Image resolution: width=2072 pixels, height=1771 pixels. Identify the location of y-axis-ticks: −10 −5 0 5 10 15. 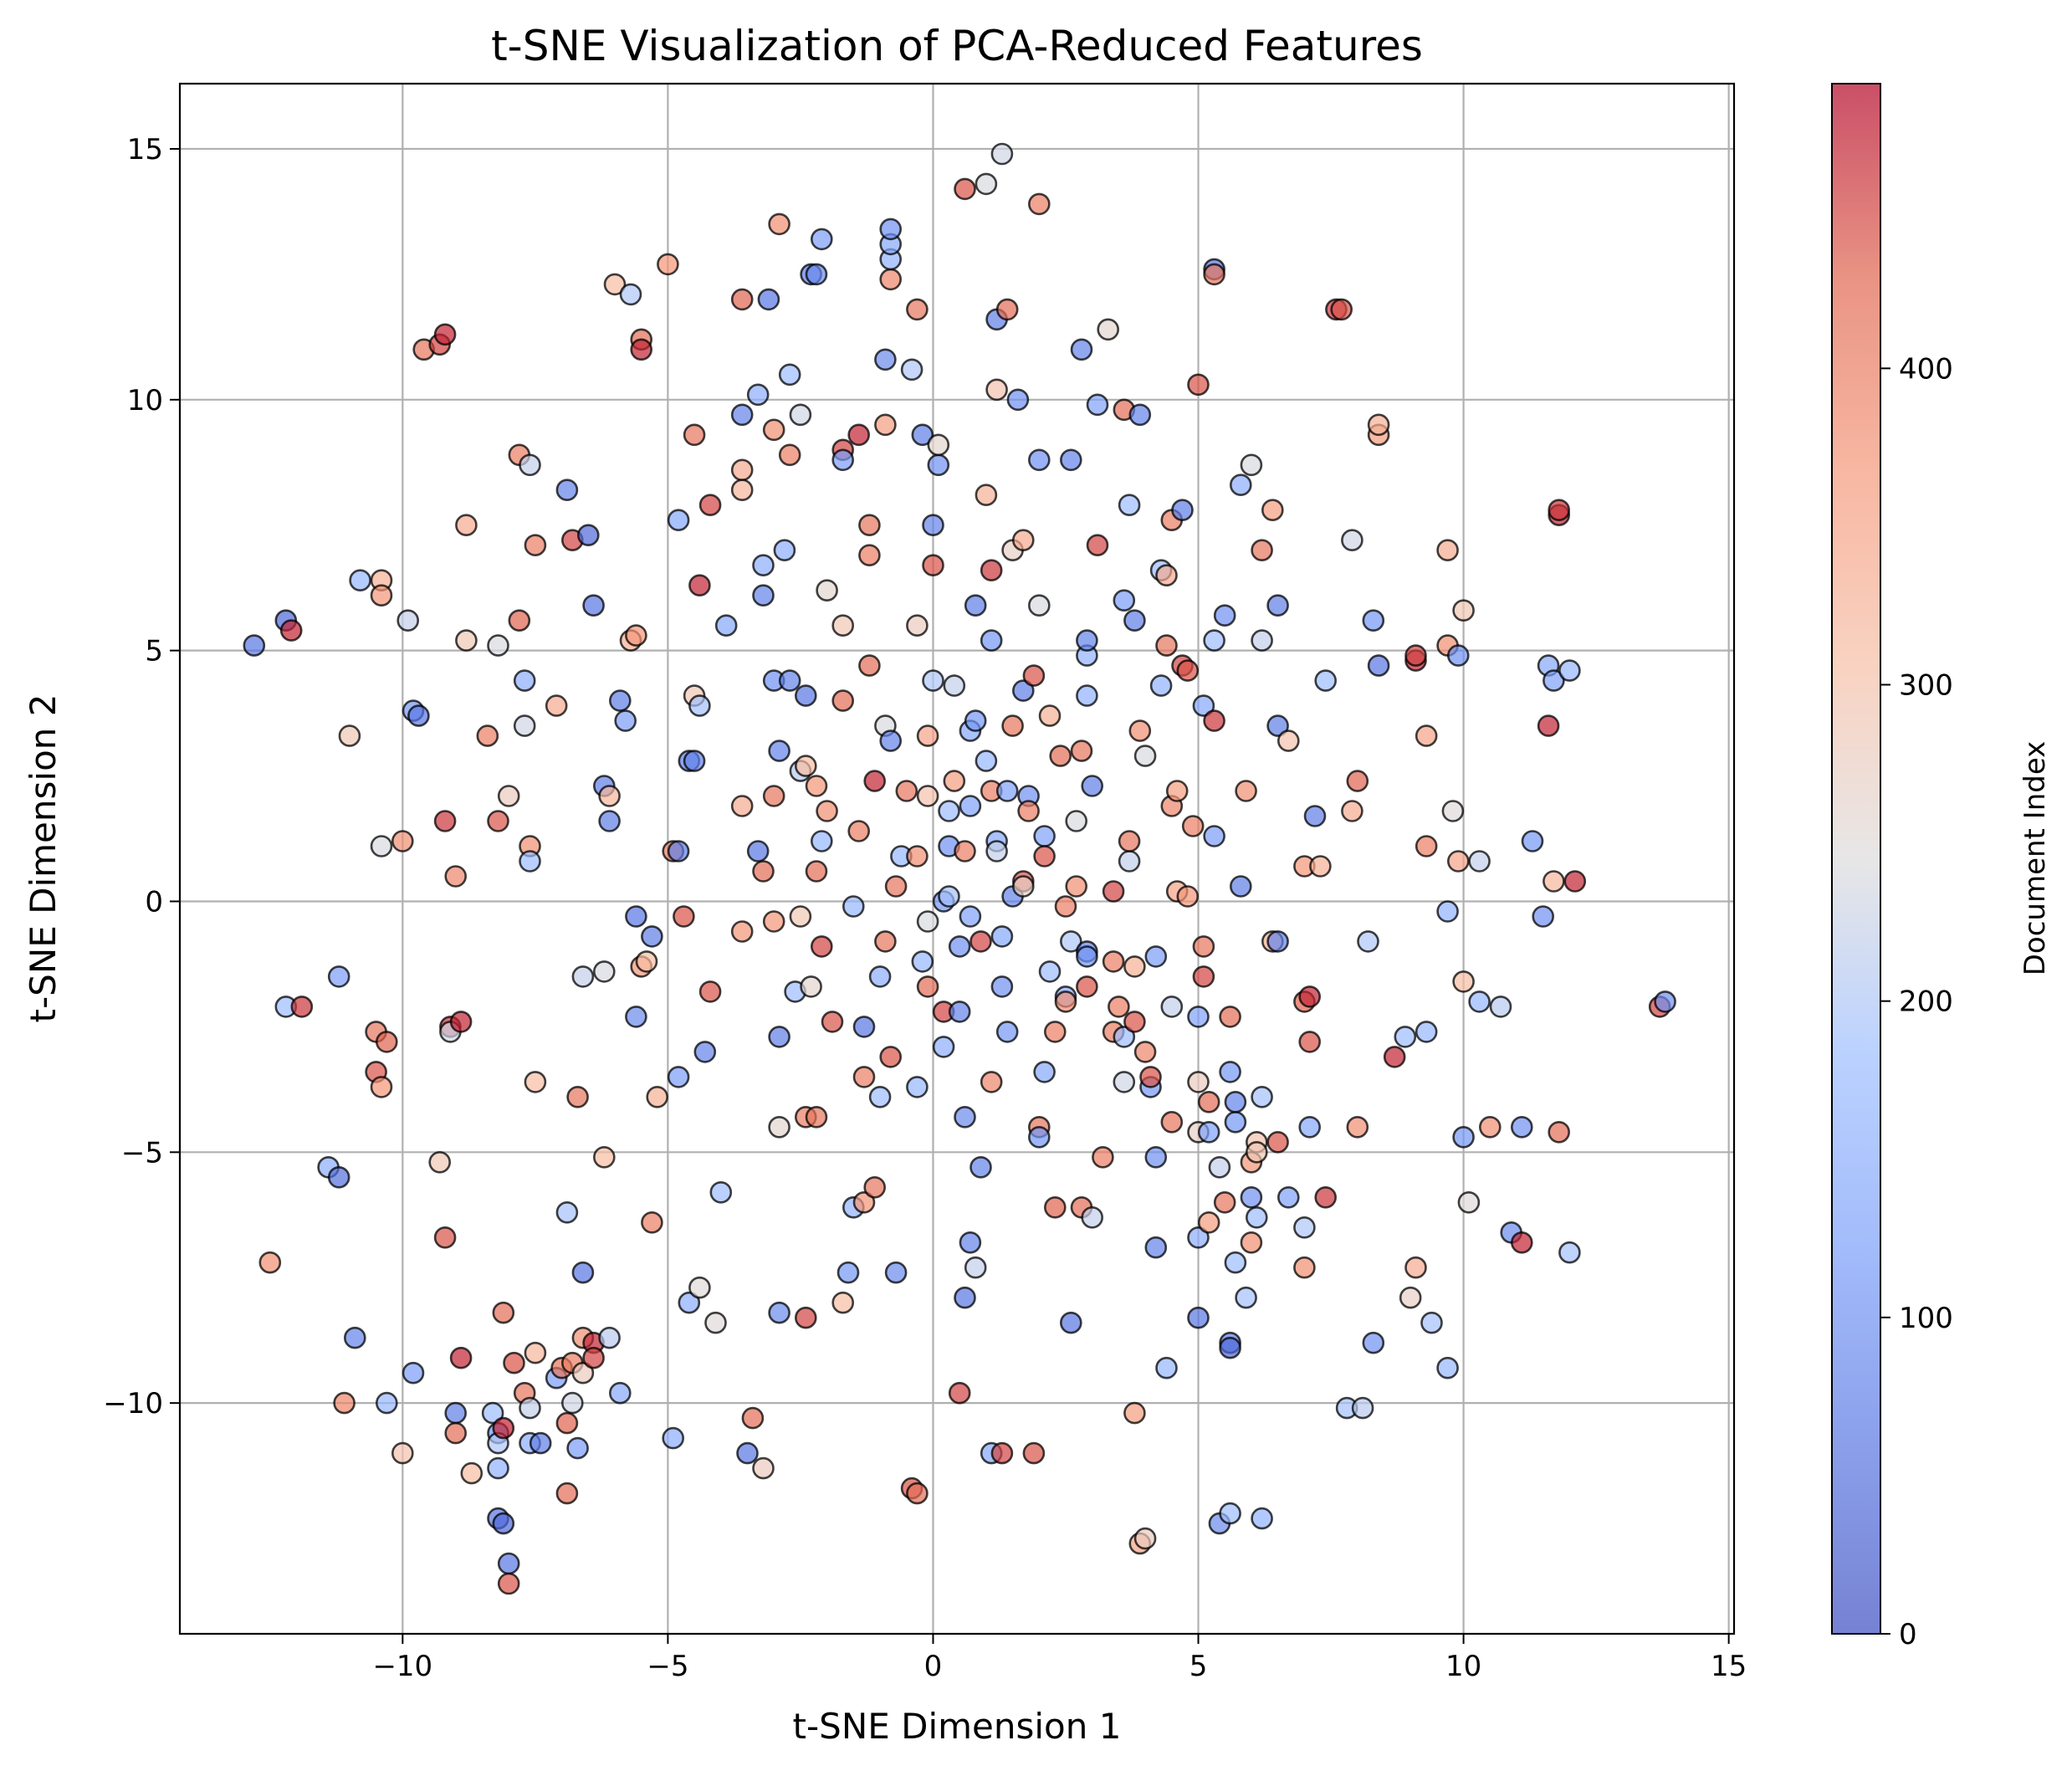
(141, 776).